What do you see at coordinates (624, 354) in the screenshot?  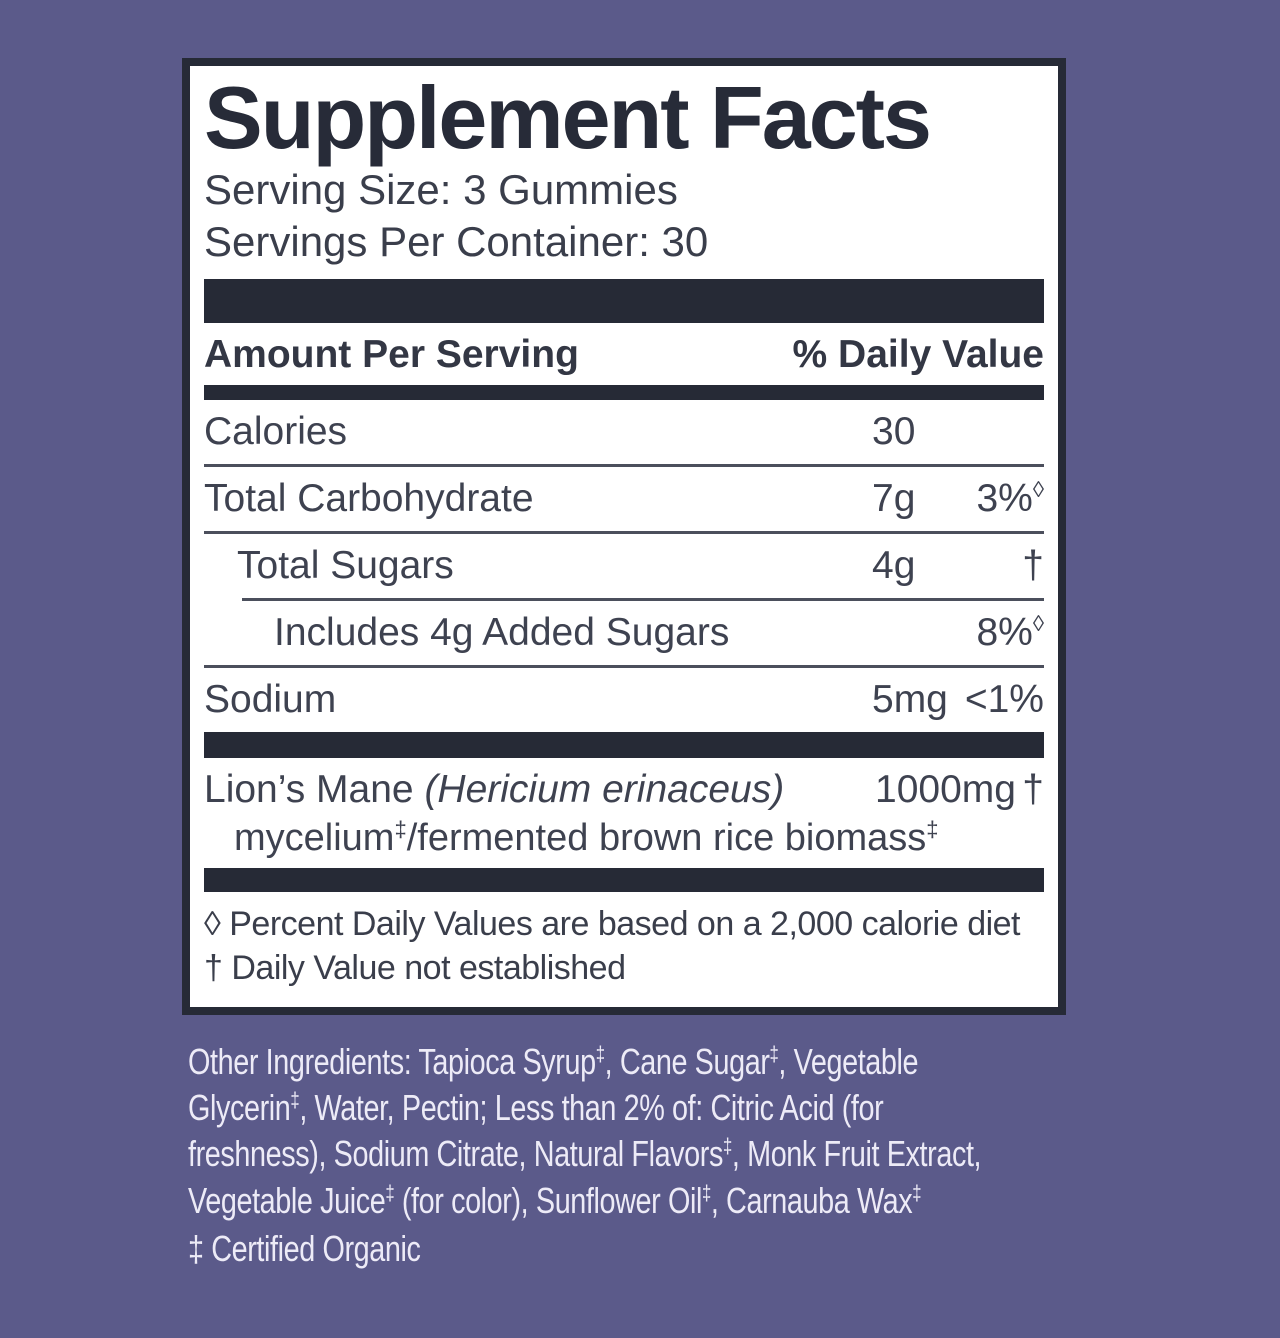 I see `column-header-row: Amount Per Serving % Daily Value` at bounding box center [624, 354].